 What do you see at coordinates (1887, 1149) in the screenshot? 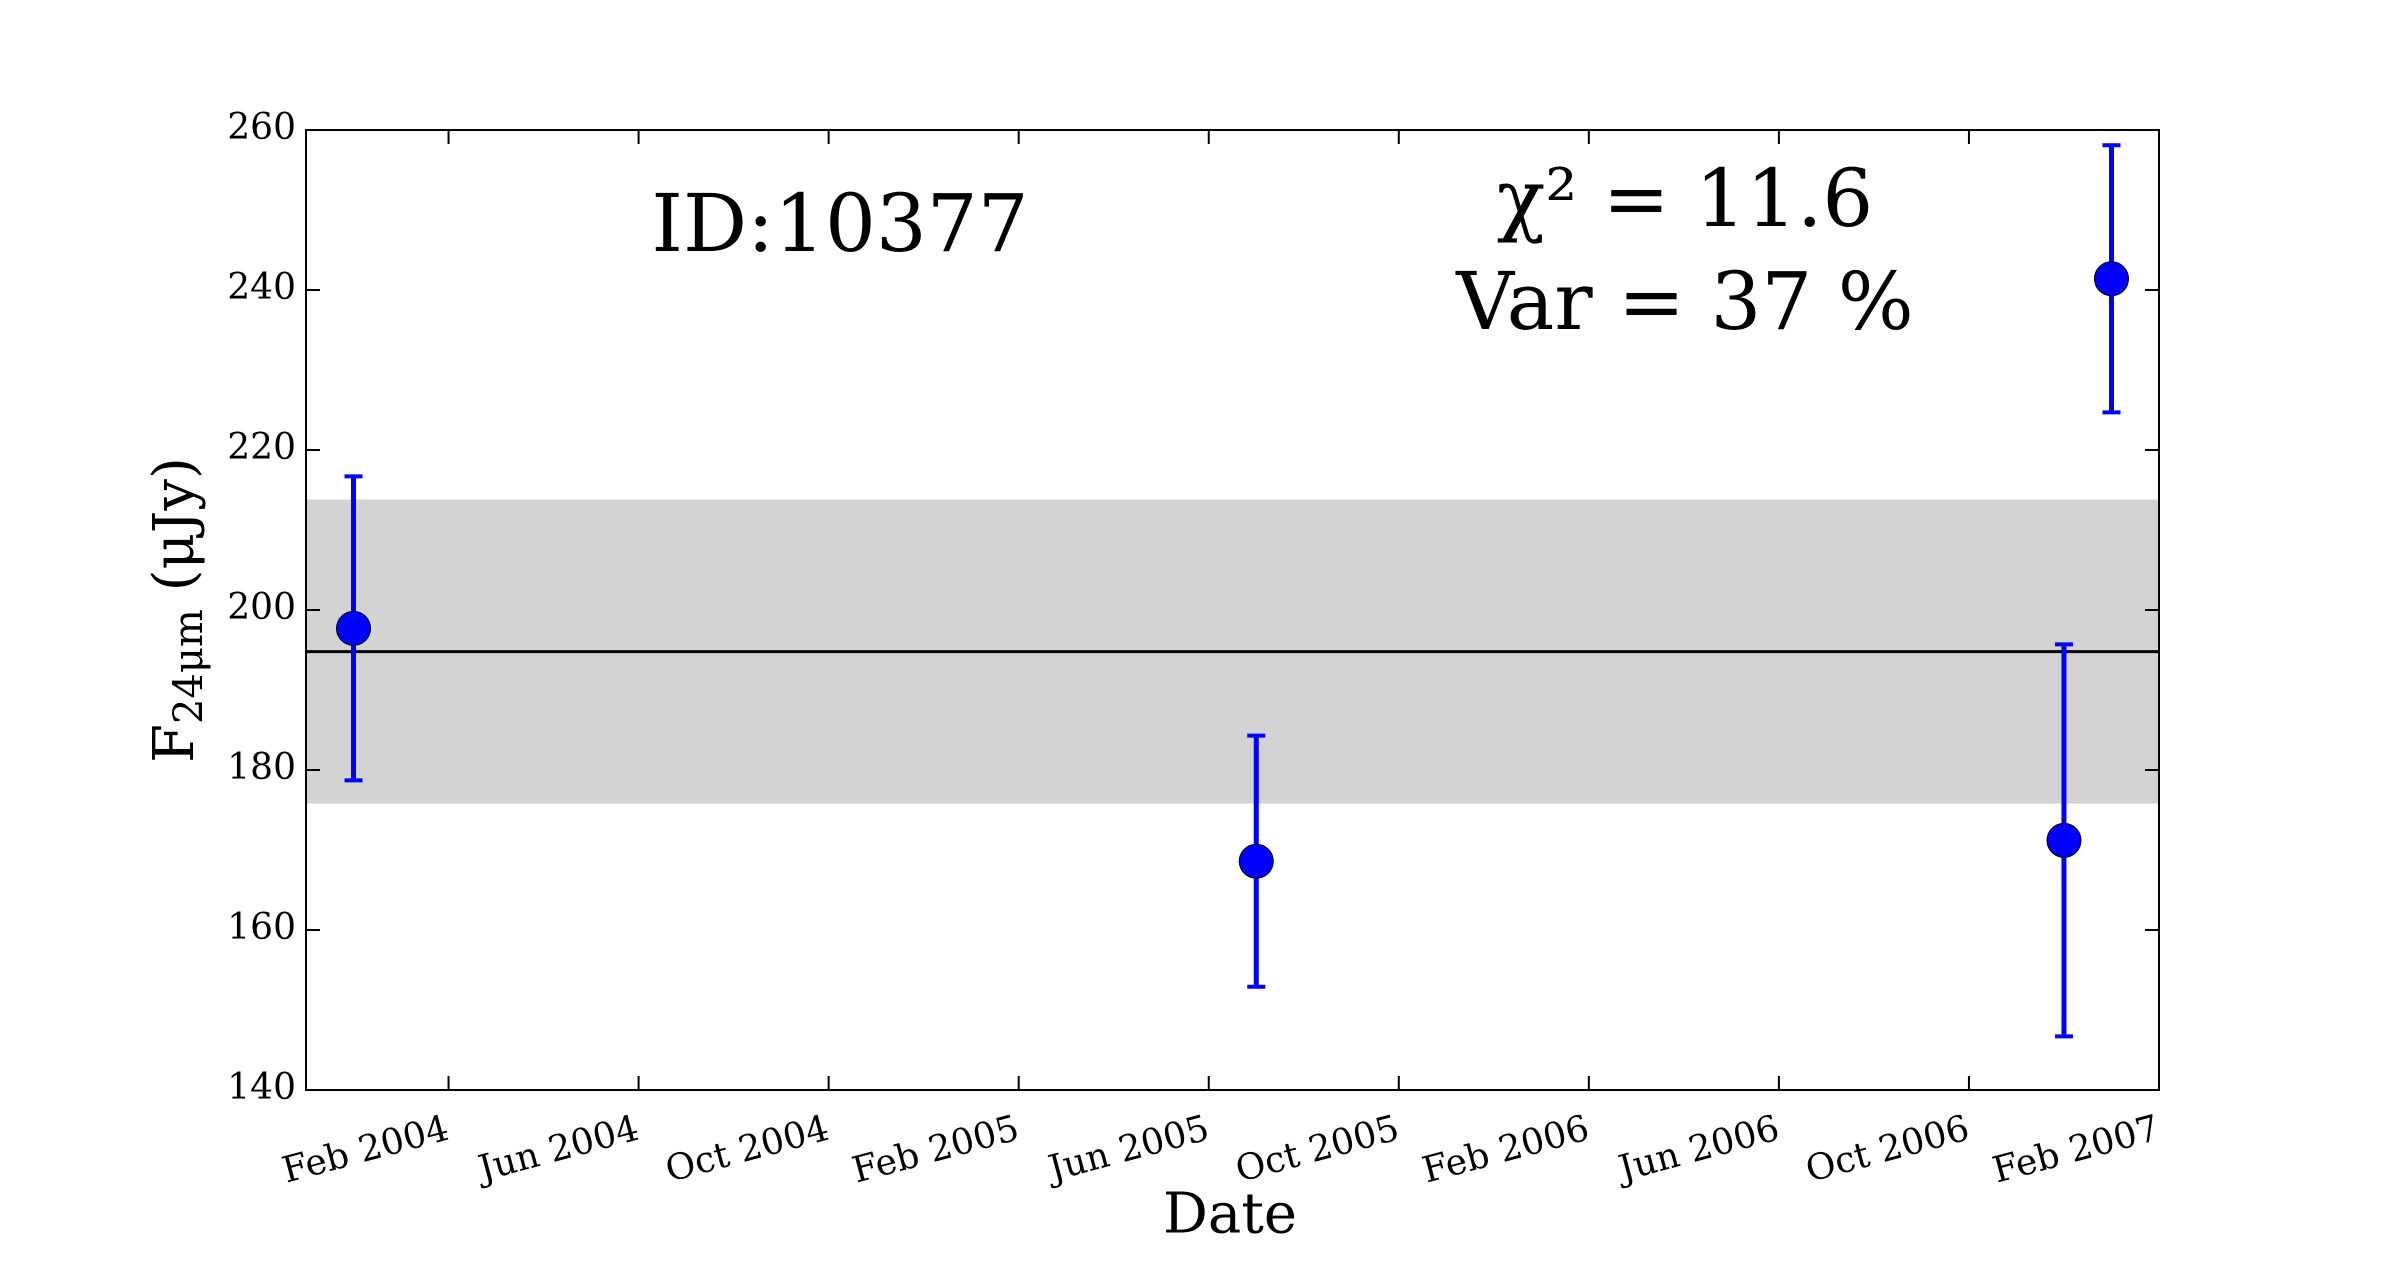
I see `x-tick-label: Oct 2006` at bounding box center [1887, 1149].